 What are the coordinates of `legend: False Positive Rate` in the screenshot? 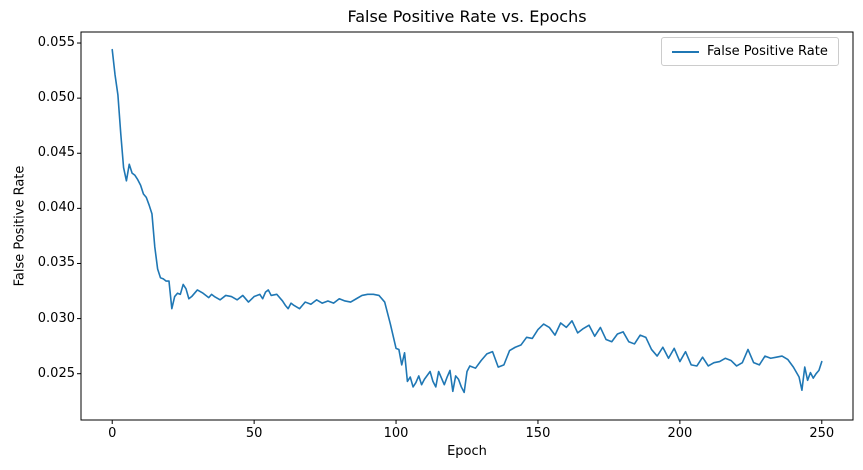 It's located at (750, 51).